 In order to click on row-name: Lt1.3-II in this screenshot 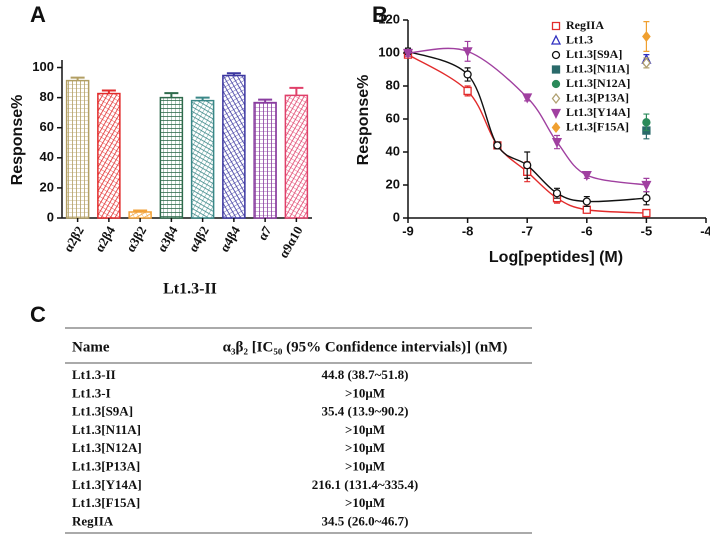, I will do `click(94, 374)`.